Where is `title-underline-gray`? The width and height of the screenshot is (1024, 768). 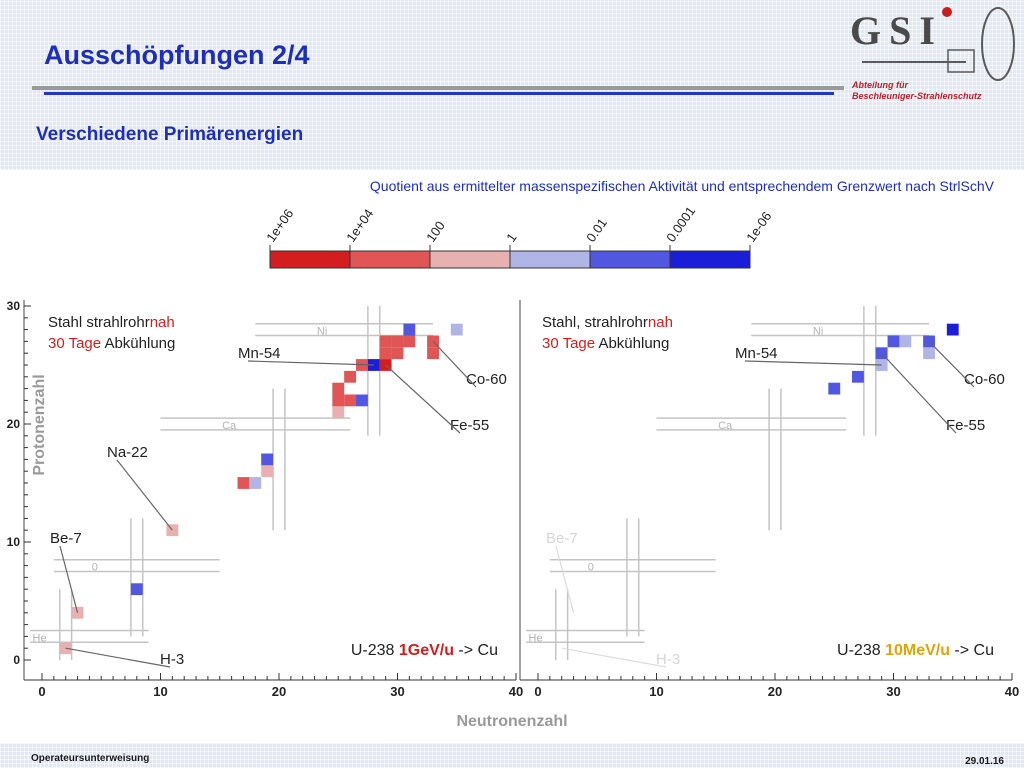
title-underline-gray is located at coordinates (438, 88).